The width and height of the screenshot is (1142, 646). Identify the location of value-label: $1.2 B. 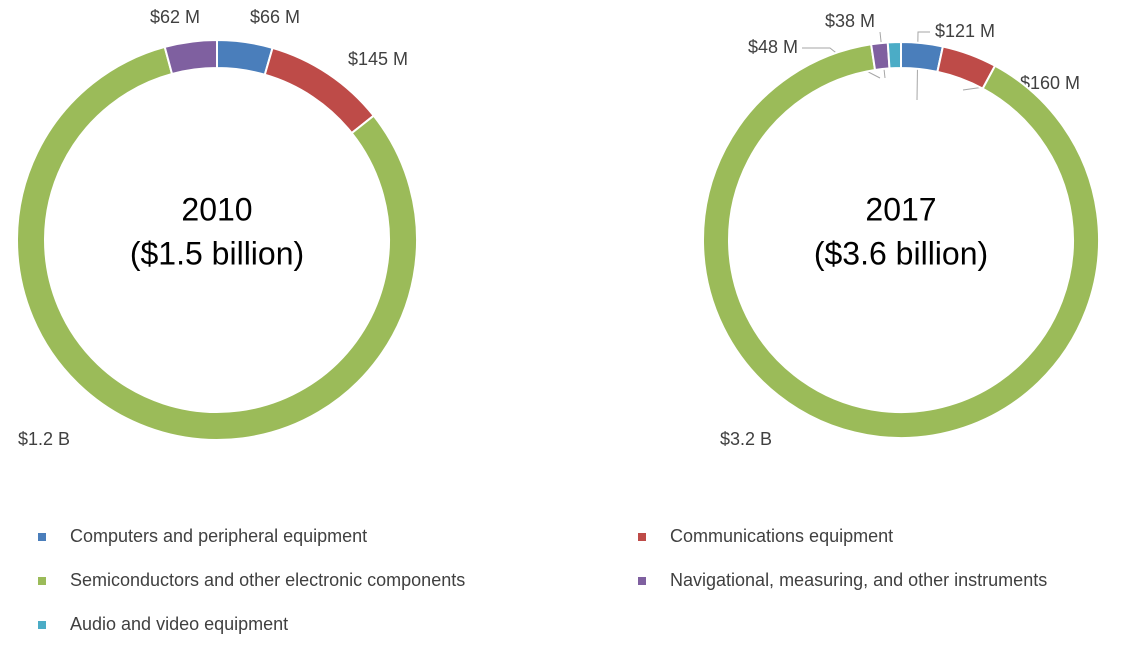
(44, 439).